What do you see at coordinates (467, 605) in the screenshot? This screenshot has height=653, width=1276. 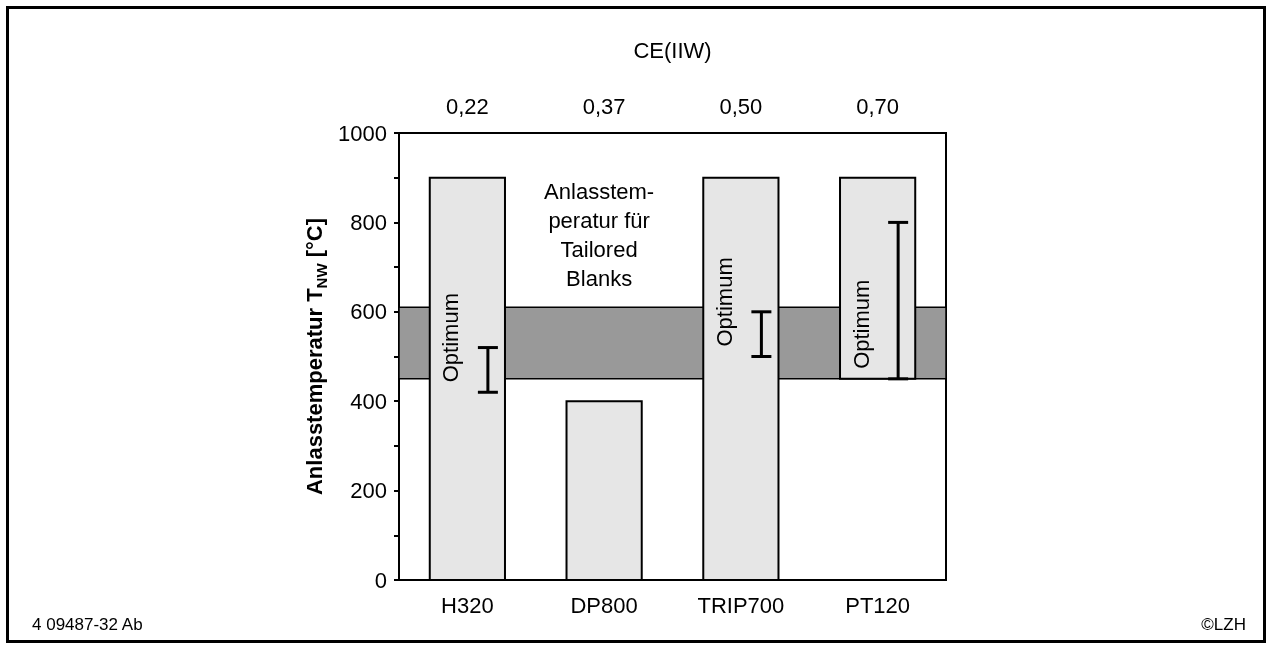 I see `x-tick-label: H320` at bounding box center [467, 605].